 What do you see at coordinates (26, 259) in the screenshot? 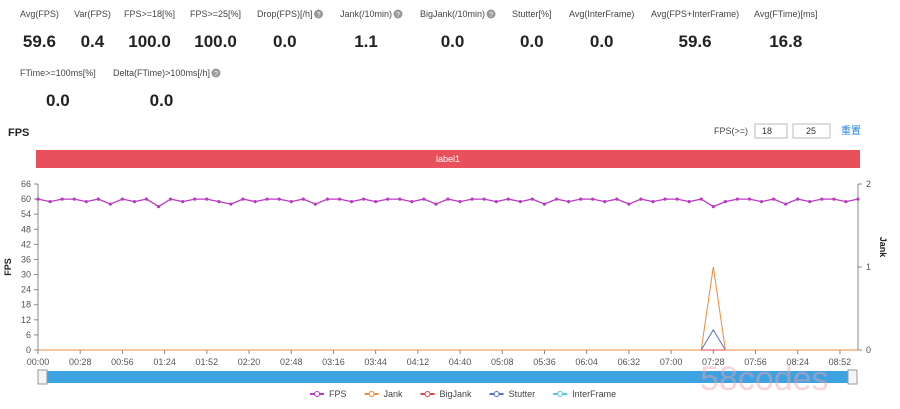
I see `y-tick-label: 36` at bounding box center [26, 259].